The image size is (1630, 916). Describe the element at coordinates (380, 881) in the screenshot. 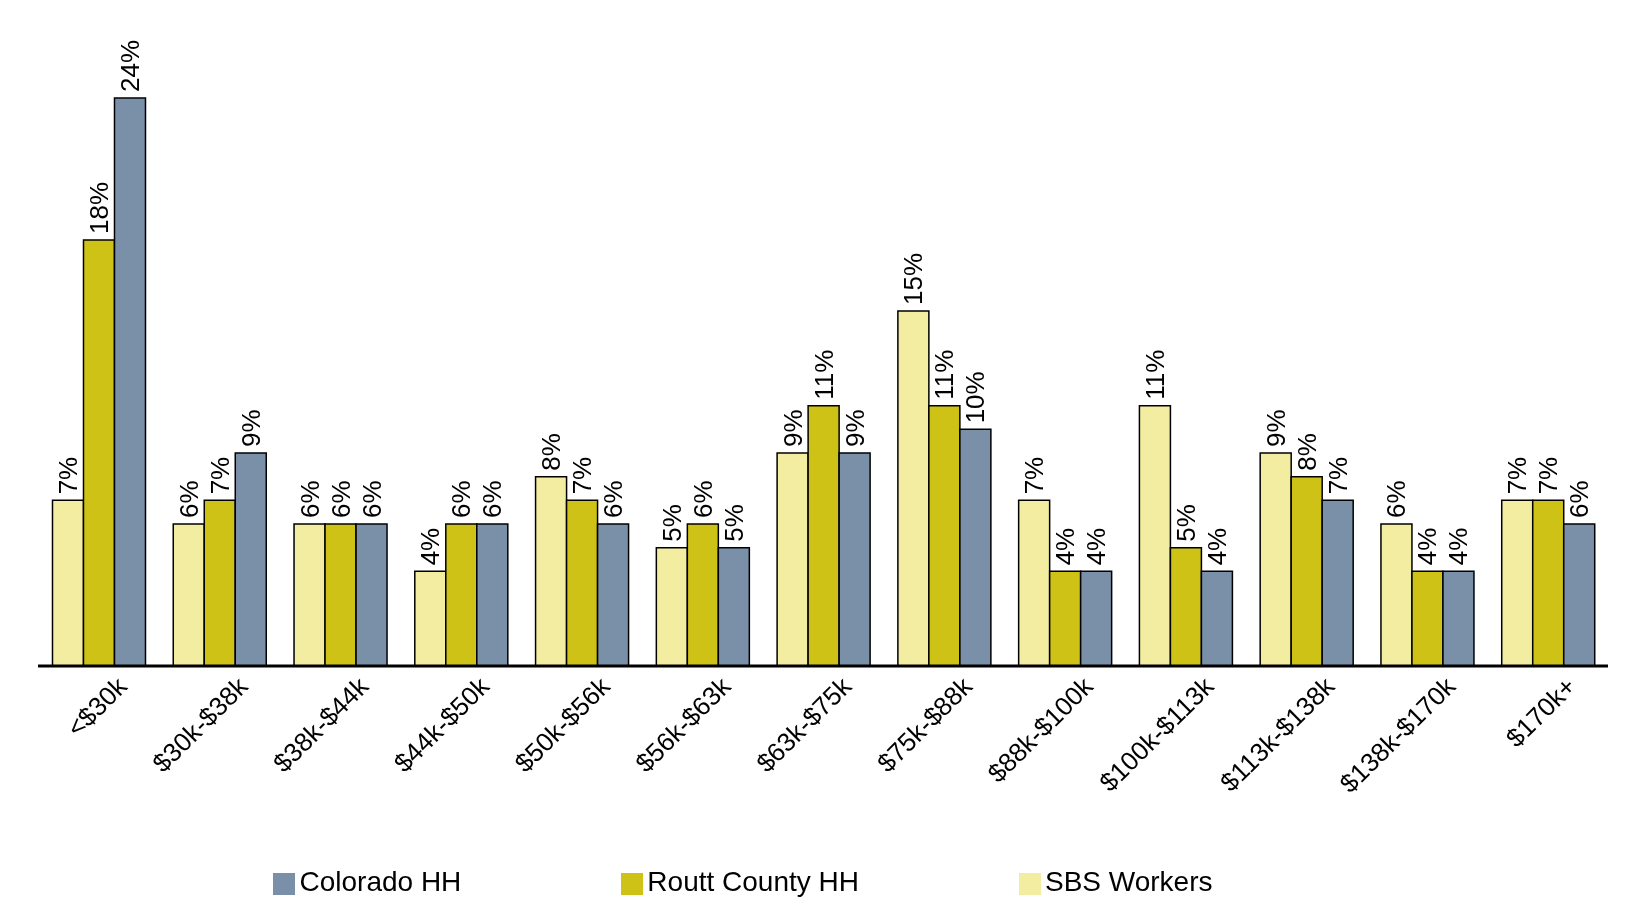

I see `legend-label: Colorado HH` at that location.